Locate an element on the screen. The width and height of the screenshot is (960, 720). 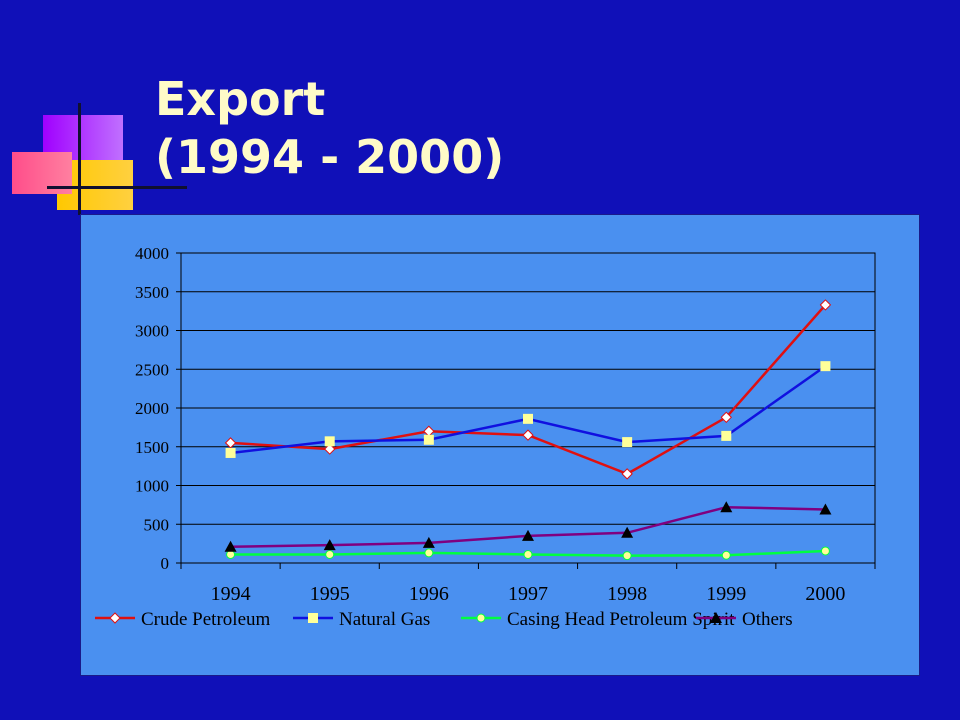
x-tick-label: 1994 is located at coordinates (231, 594).